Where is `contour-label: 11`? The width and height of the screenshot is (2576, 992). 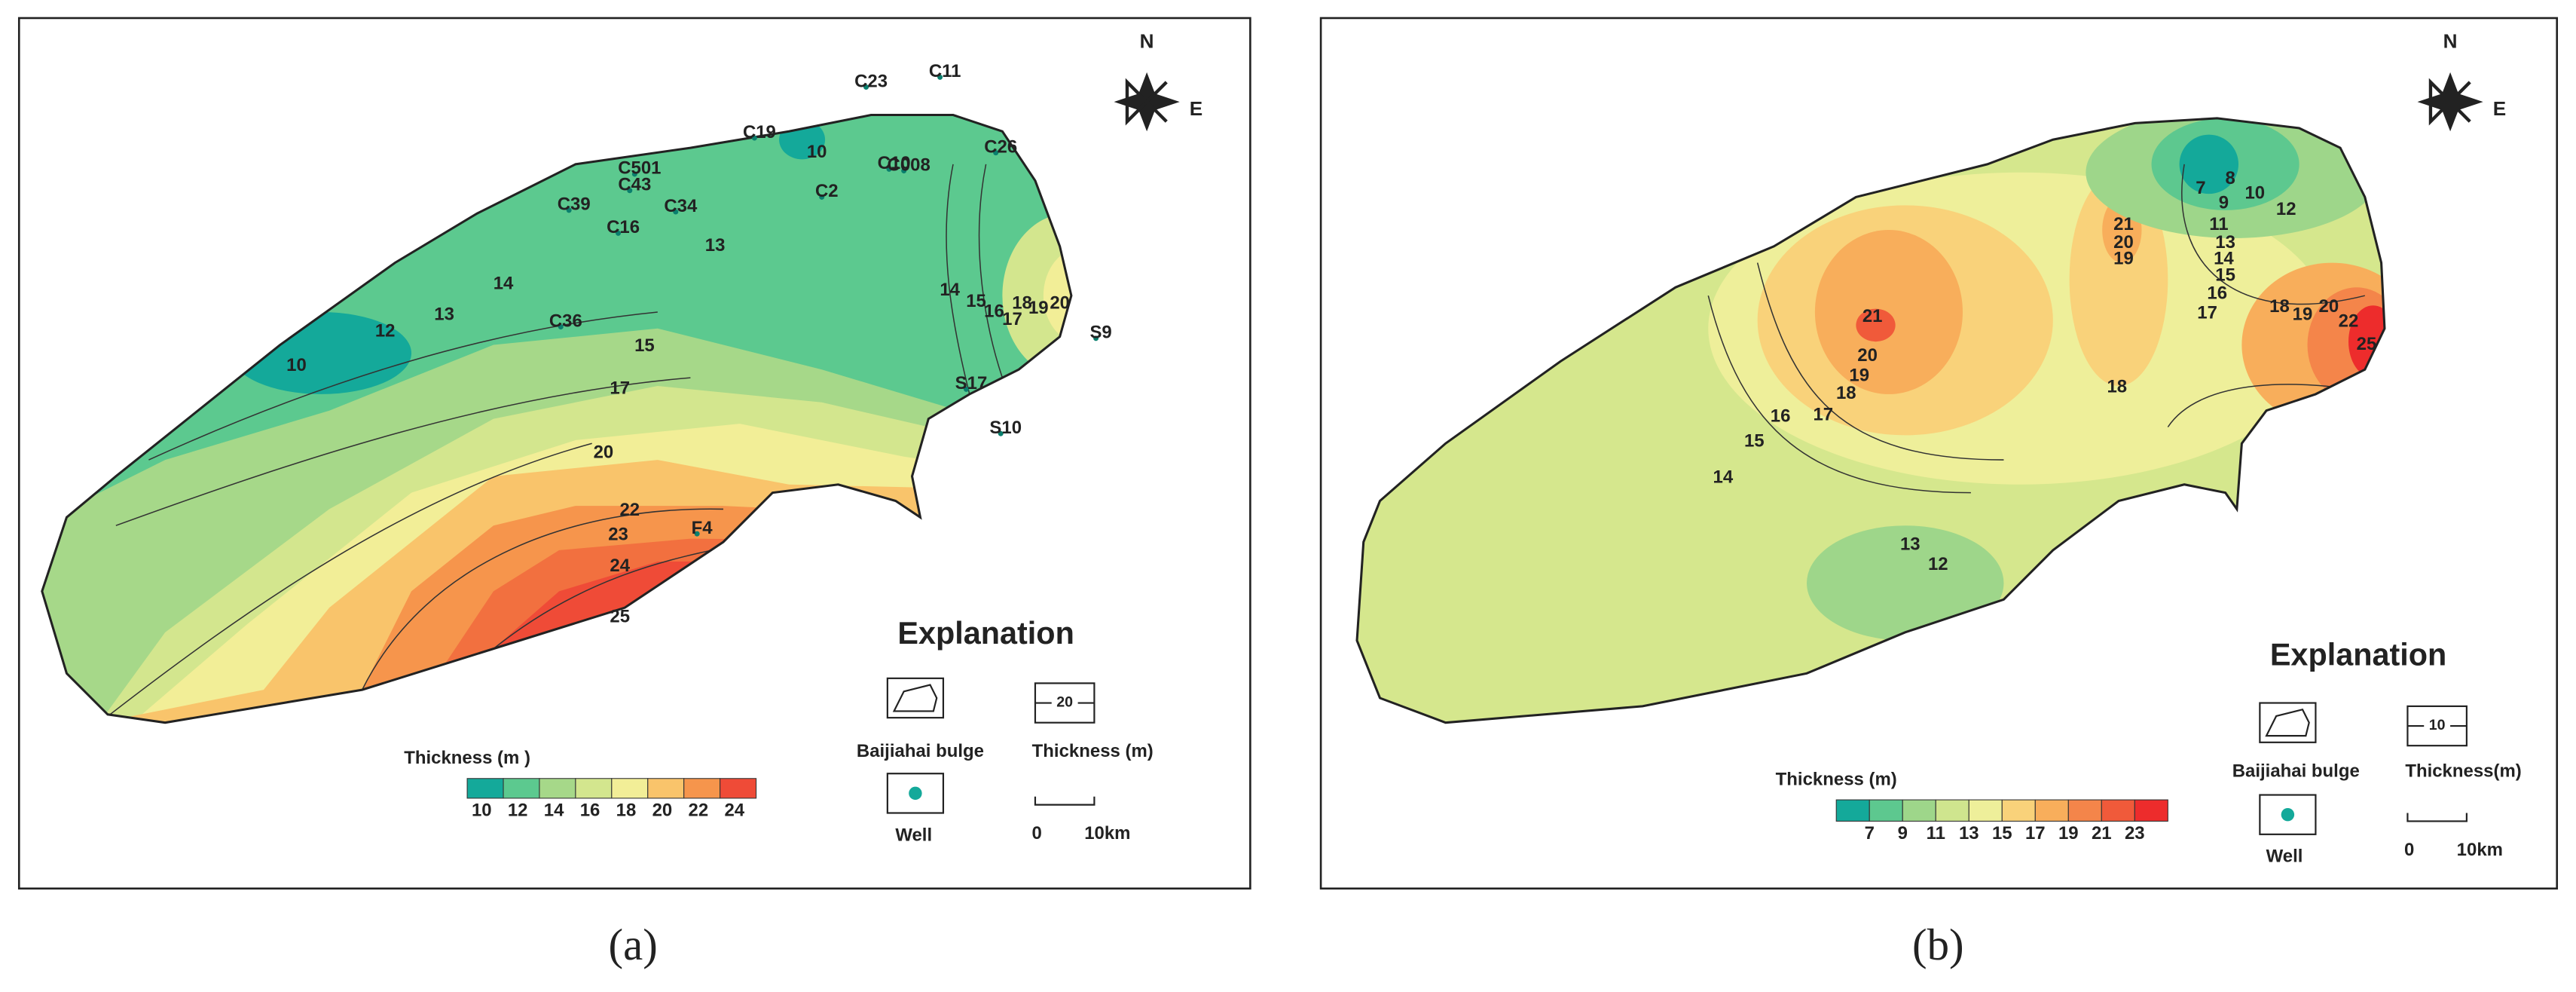
contour-label: 11 is located at coordinates (2218, 224).